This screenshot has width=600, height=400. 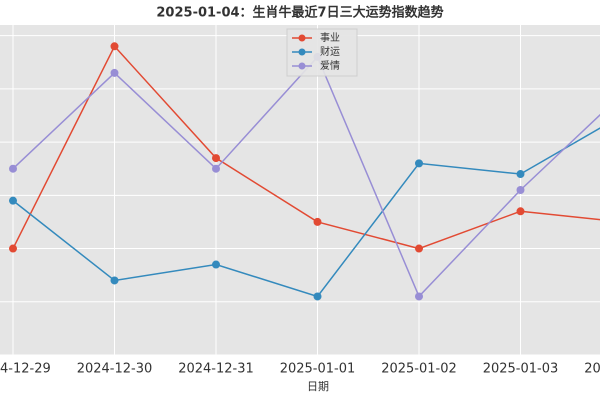 What do you see at coordinates (521, 369) in the screenshot?
I see `x-tick-label: 2025-01-03` at bounding box center [521, 369].